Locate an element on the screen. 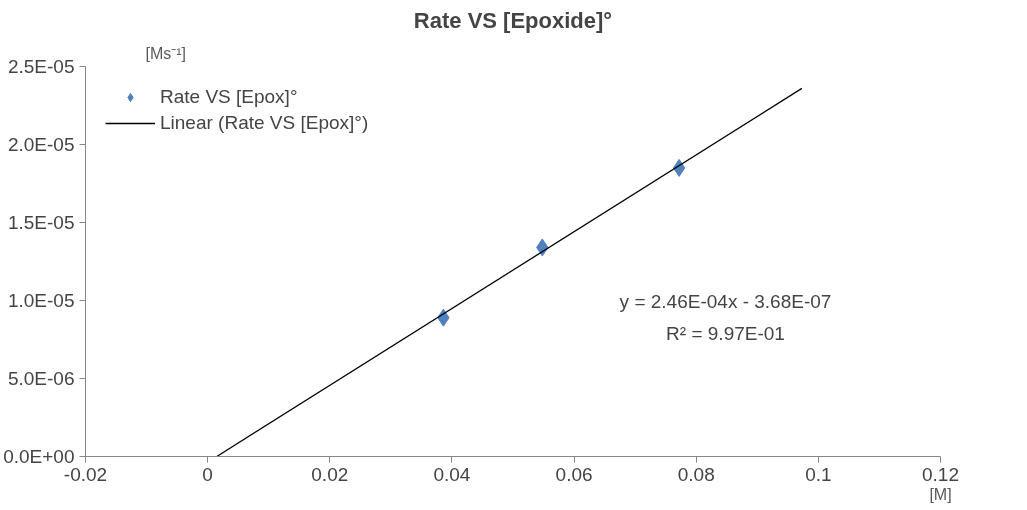 Image resolution: width=1027 pixels, height=510 pixels. legend-label: Rate VS [Epox]° is located at coordinates (229, 97).